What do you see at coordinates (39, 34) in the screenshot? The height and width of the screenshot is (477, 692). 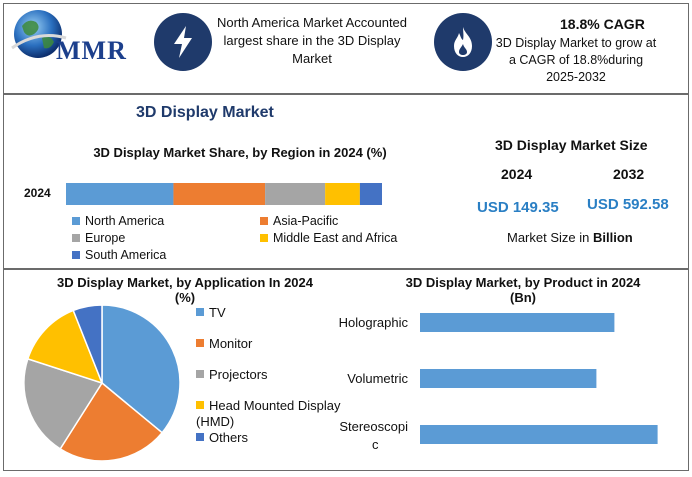 I see `globe-icon` at bounding box center [39, 34].